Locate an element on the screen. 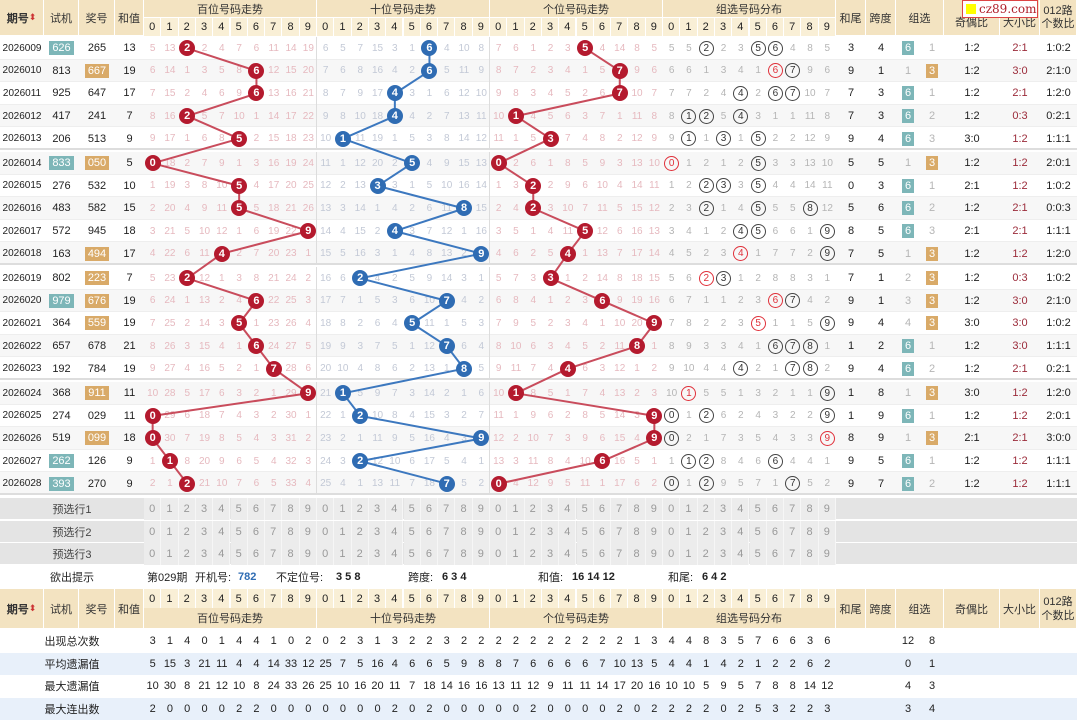 This screenshot has width=1077, height=720. column-header-issue-2: 期号 ⬍ is located at coordinates (22, 609).